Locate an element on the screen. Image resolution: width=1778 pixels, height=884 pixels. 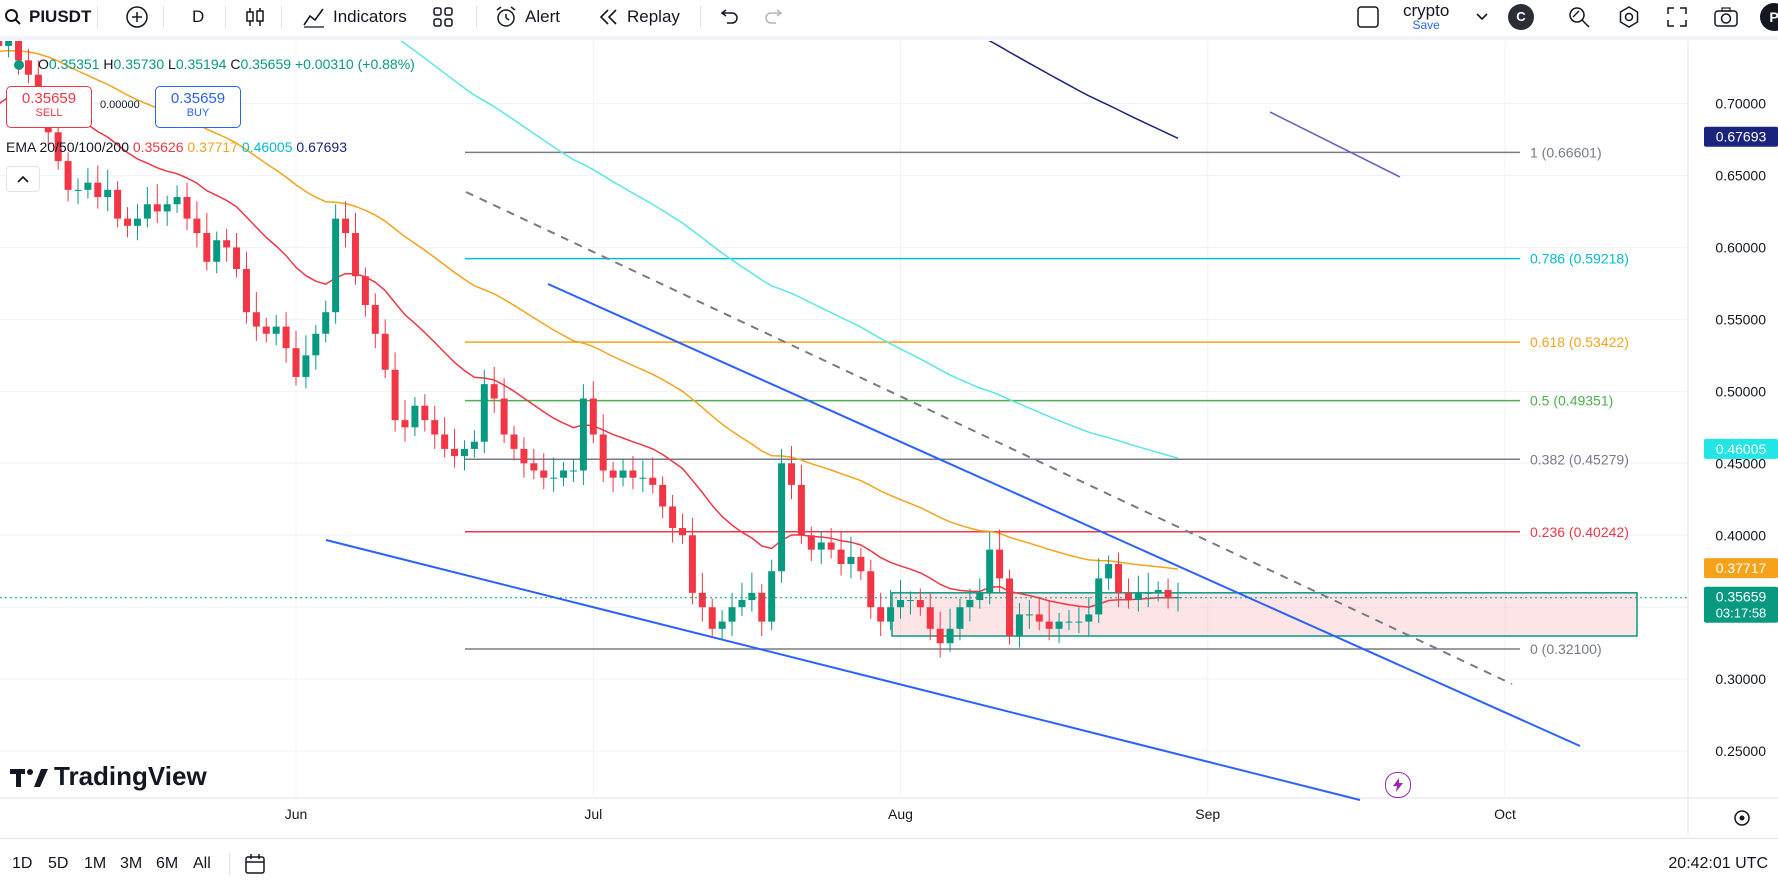
timeframe-label: 1M is located at coordinates (95, 863).